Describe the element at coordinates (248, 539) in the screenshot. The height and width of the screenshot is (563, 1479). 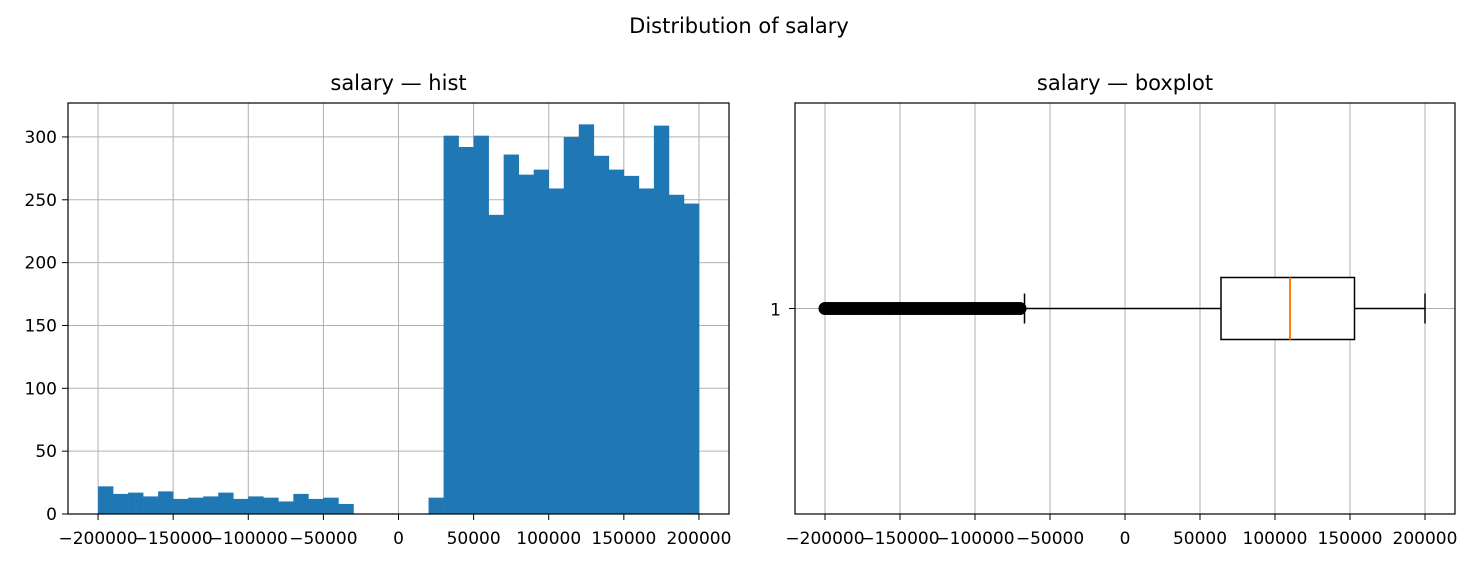
I see `histogram-x-tick-label: −100000` at that location.